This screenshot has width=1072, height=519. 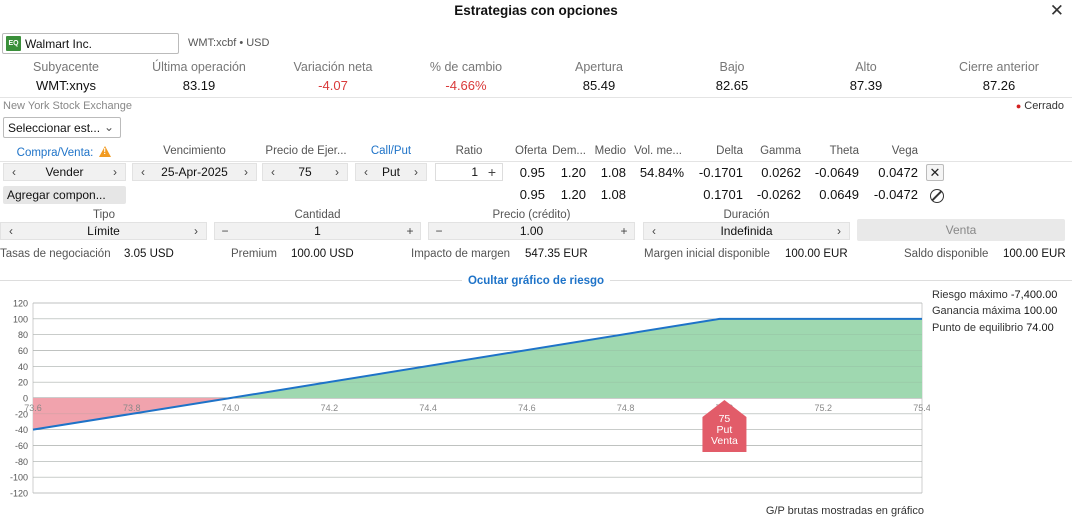 What do you see at coordinates (469, 151) in the screenshot?
I see `col-ratio: Ratio` at bounding box center [469, 151].